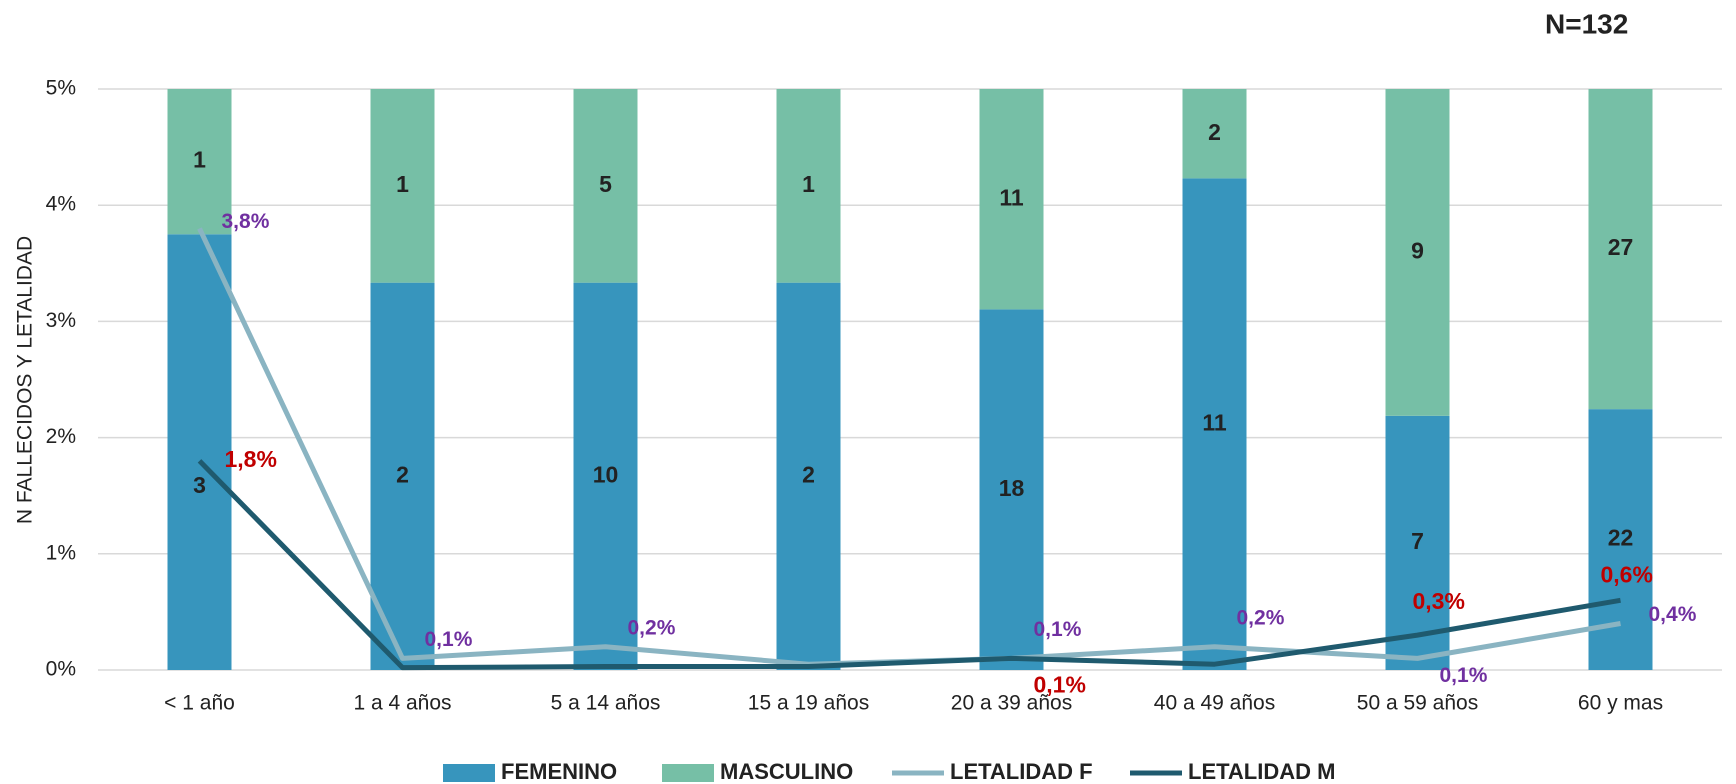 The width and height of the screenshot is (1736, 784). I want to click on x-tick-label: 20 a 39 años, so click(1011, 703).